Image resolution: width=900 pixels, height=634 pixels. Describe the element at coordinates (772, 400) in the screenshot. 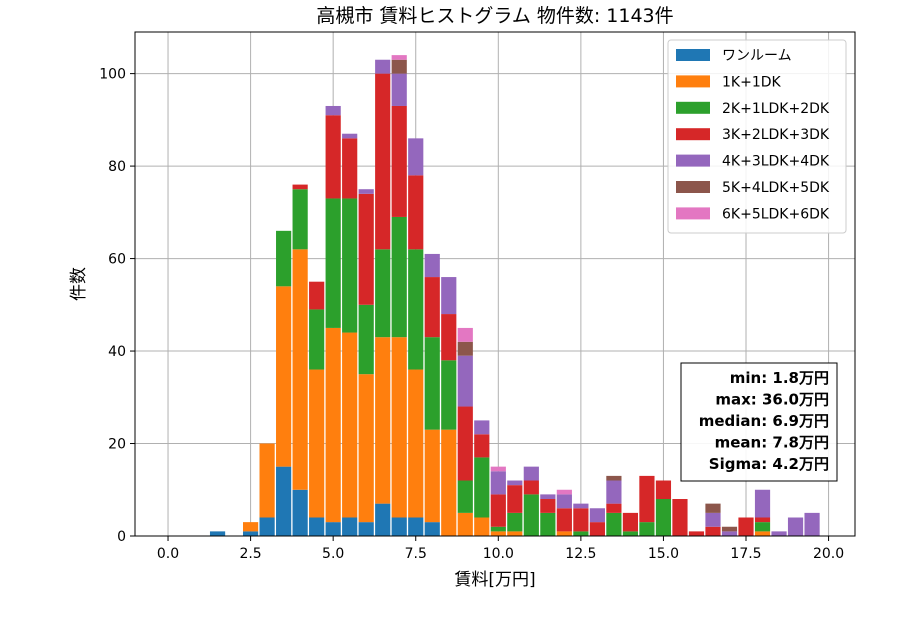

I see `stats-line-1: max: 36.0万円` at that location.